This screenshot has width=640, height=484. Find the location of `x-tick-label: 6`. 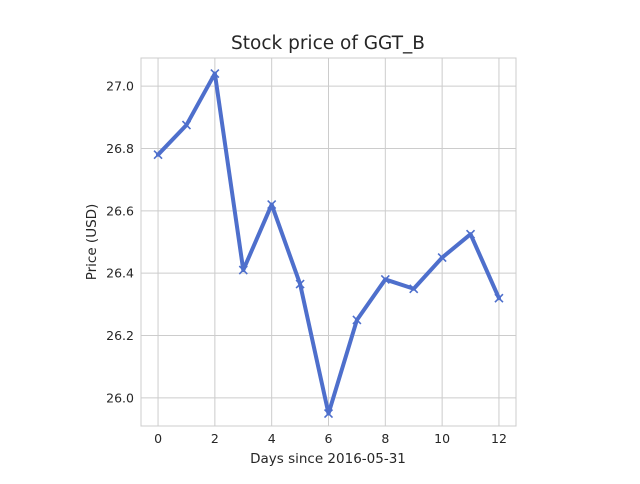

x-tick-label: 6 is located at coordinates (329, 438).